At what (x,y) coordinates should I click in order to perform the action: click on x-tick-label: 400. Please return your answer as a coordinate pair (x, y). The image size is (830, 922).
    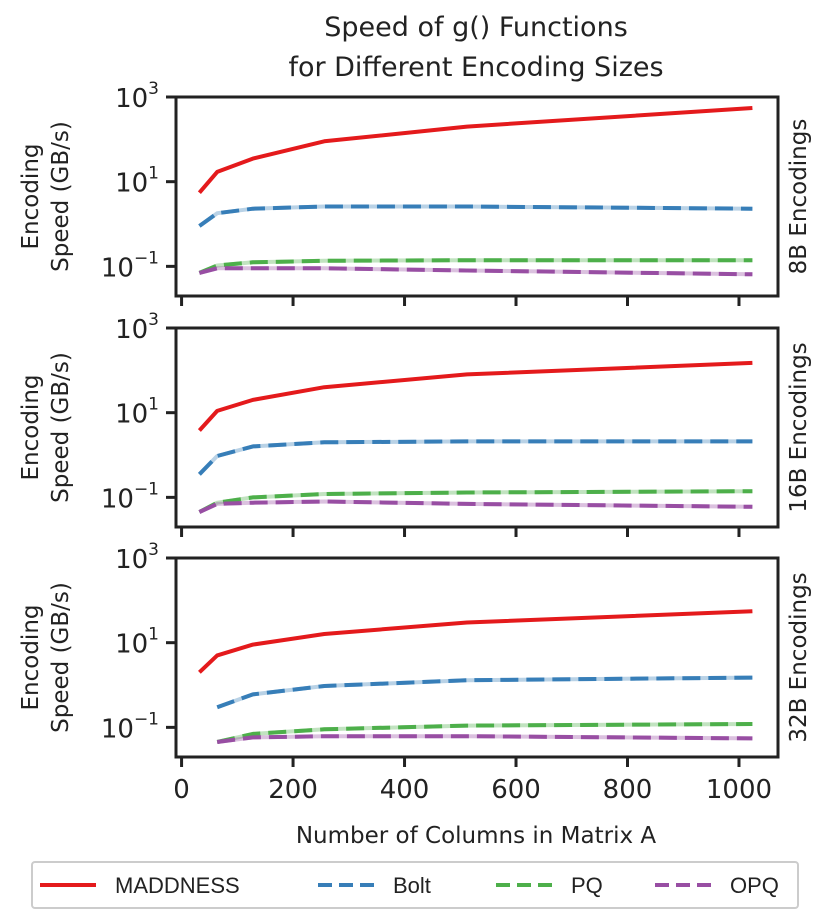
    Looking at the image, I should click on (405, 790).